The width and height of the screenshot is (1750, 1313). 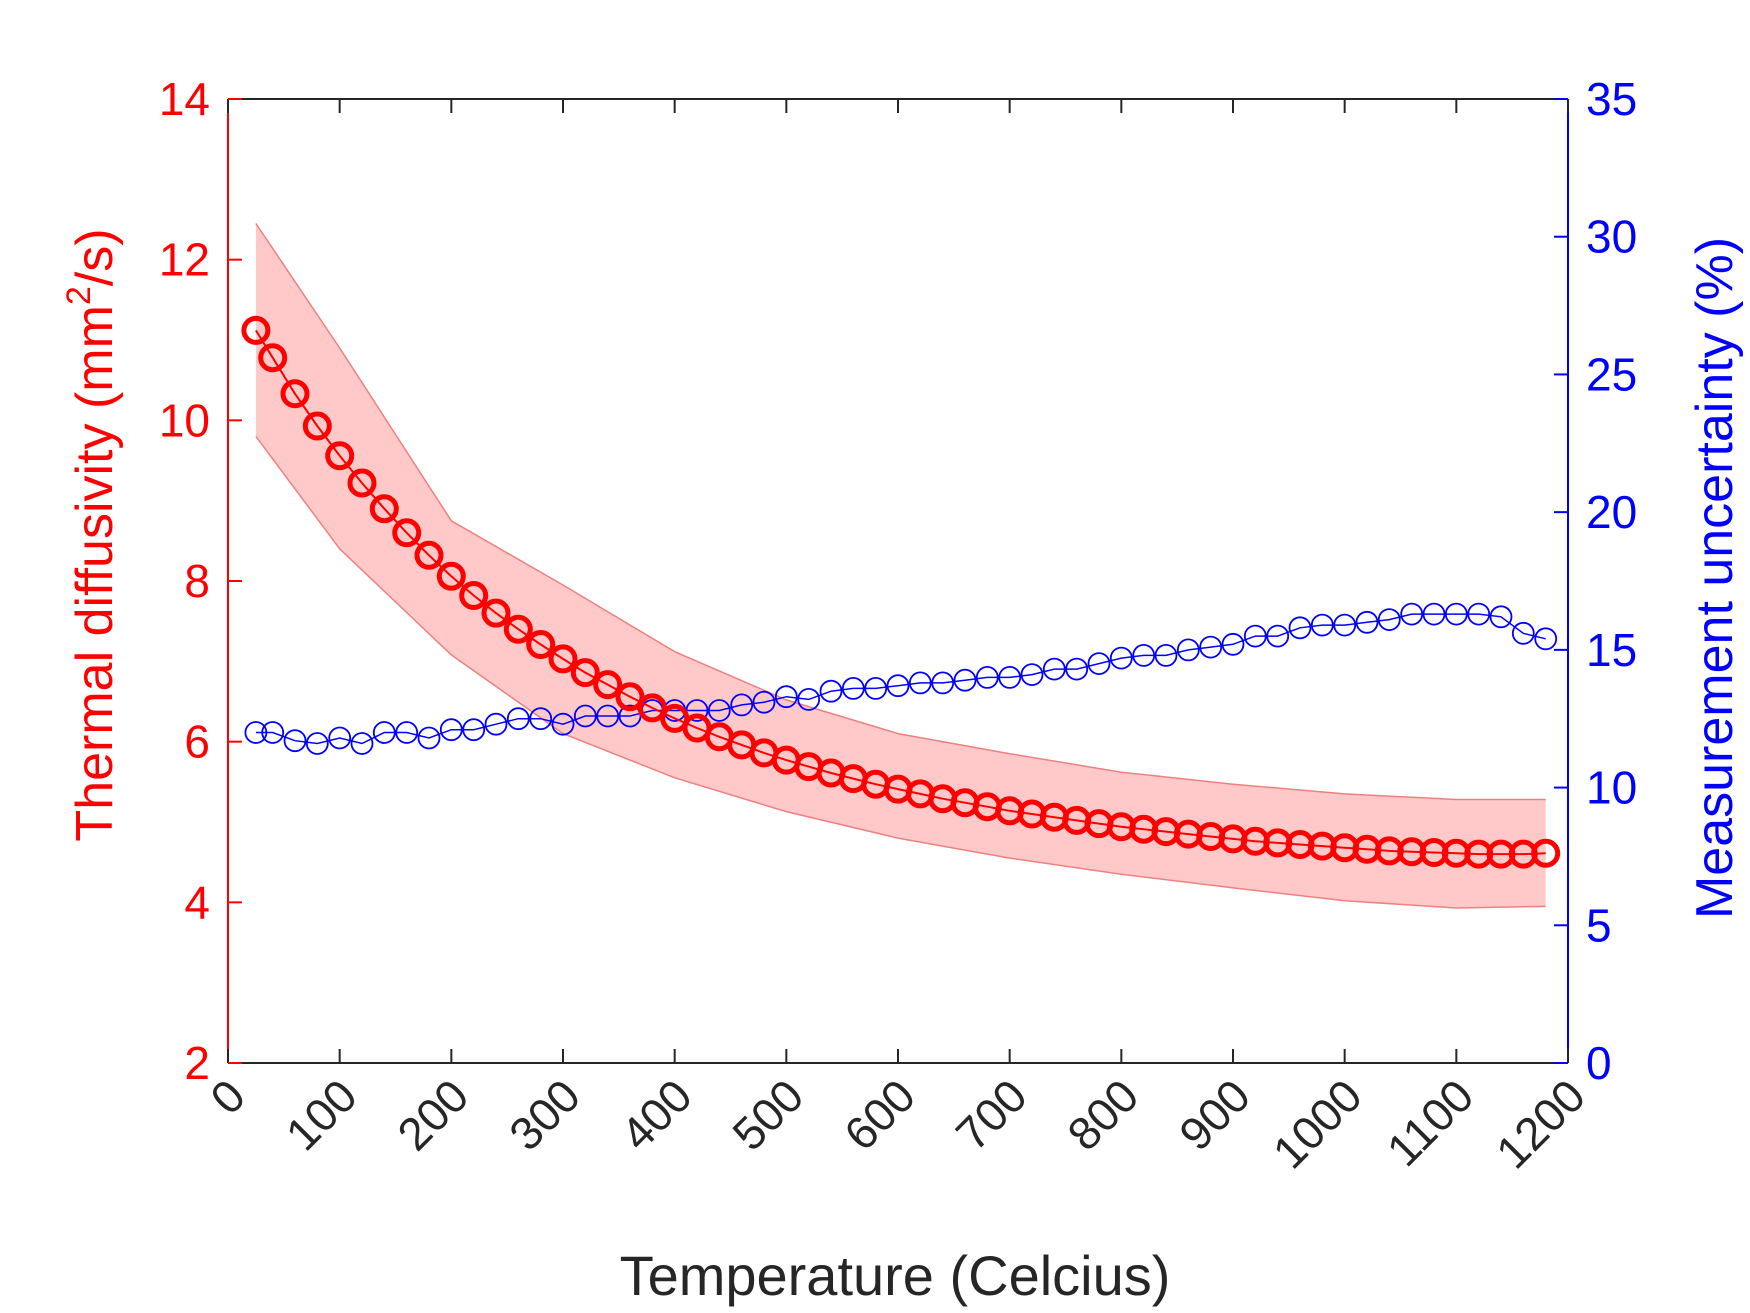 What do you see at coordinates (767, 1114) in the screenshot?
I see `x-tick-label: 500` at bounding box center [767, 1114].